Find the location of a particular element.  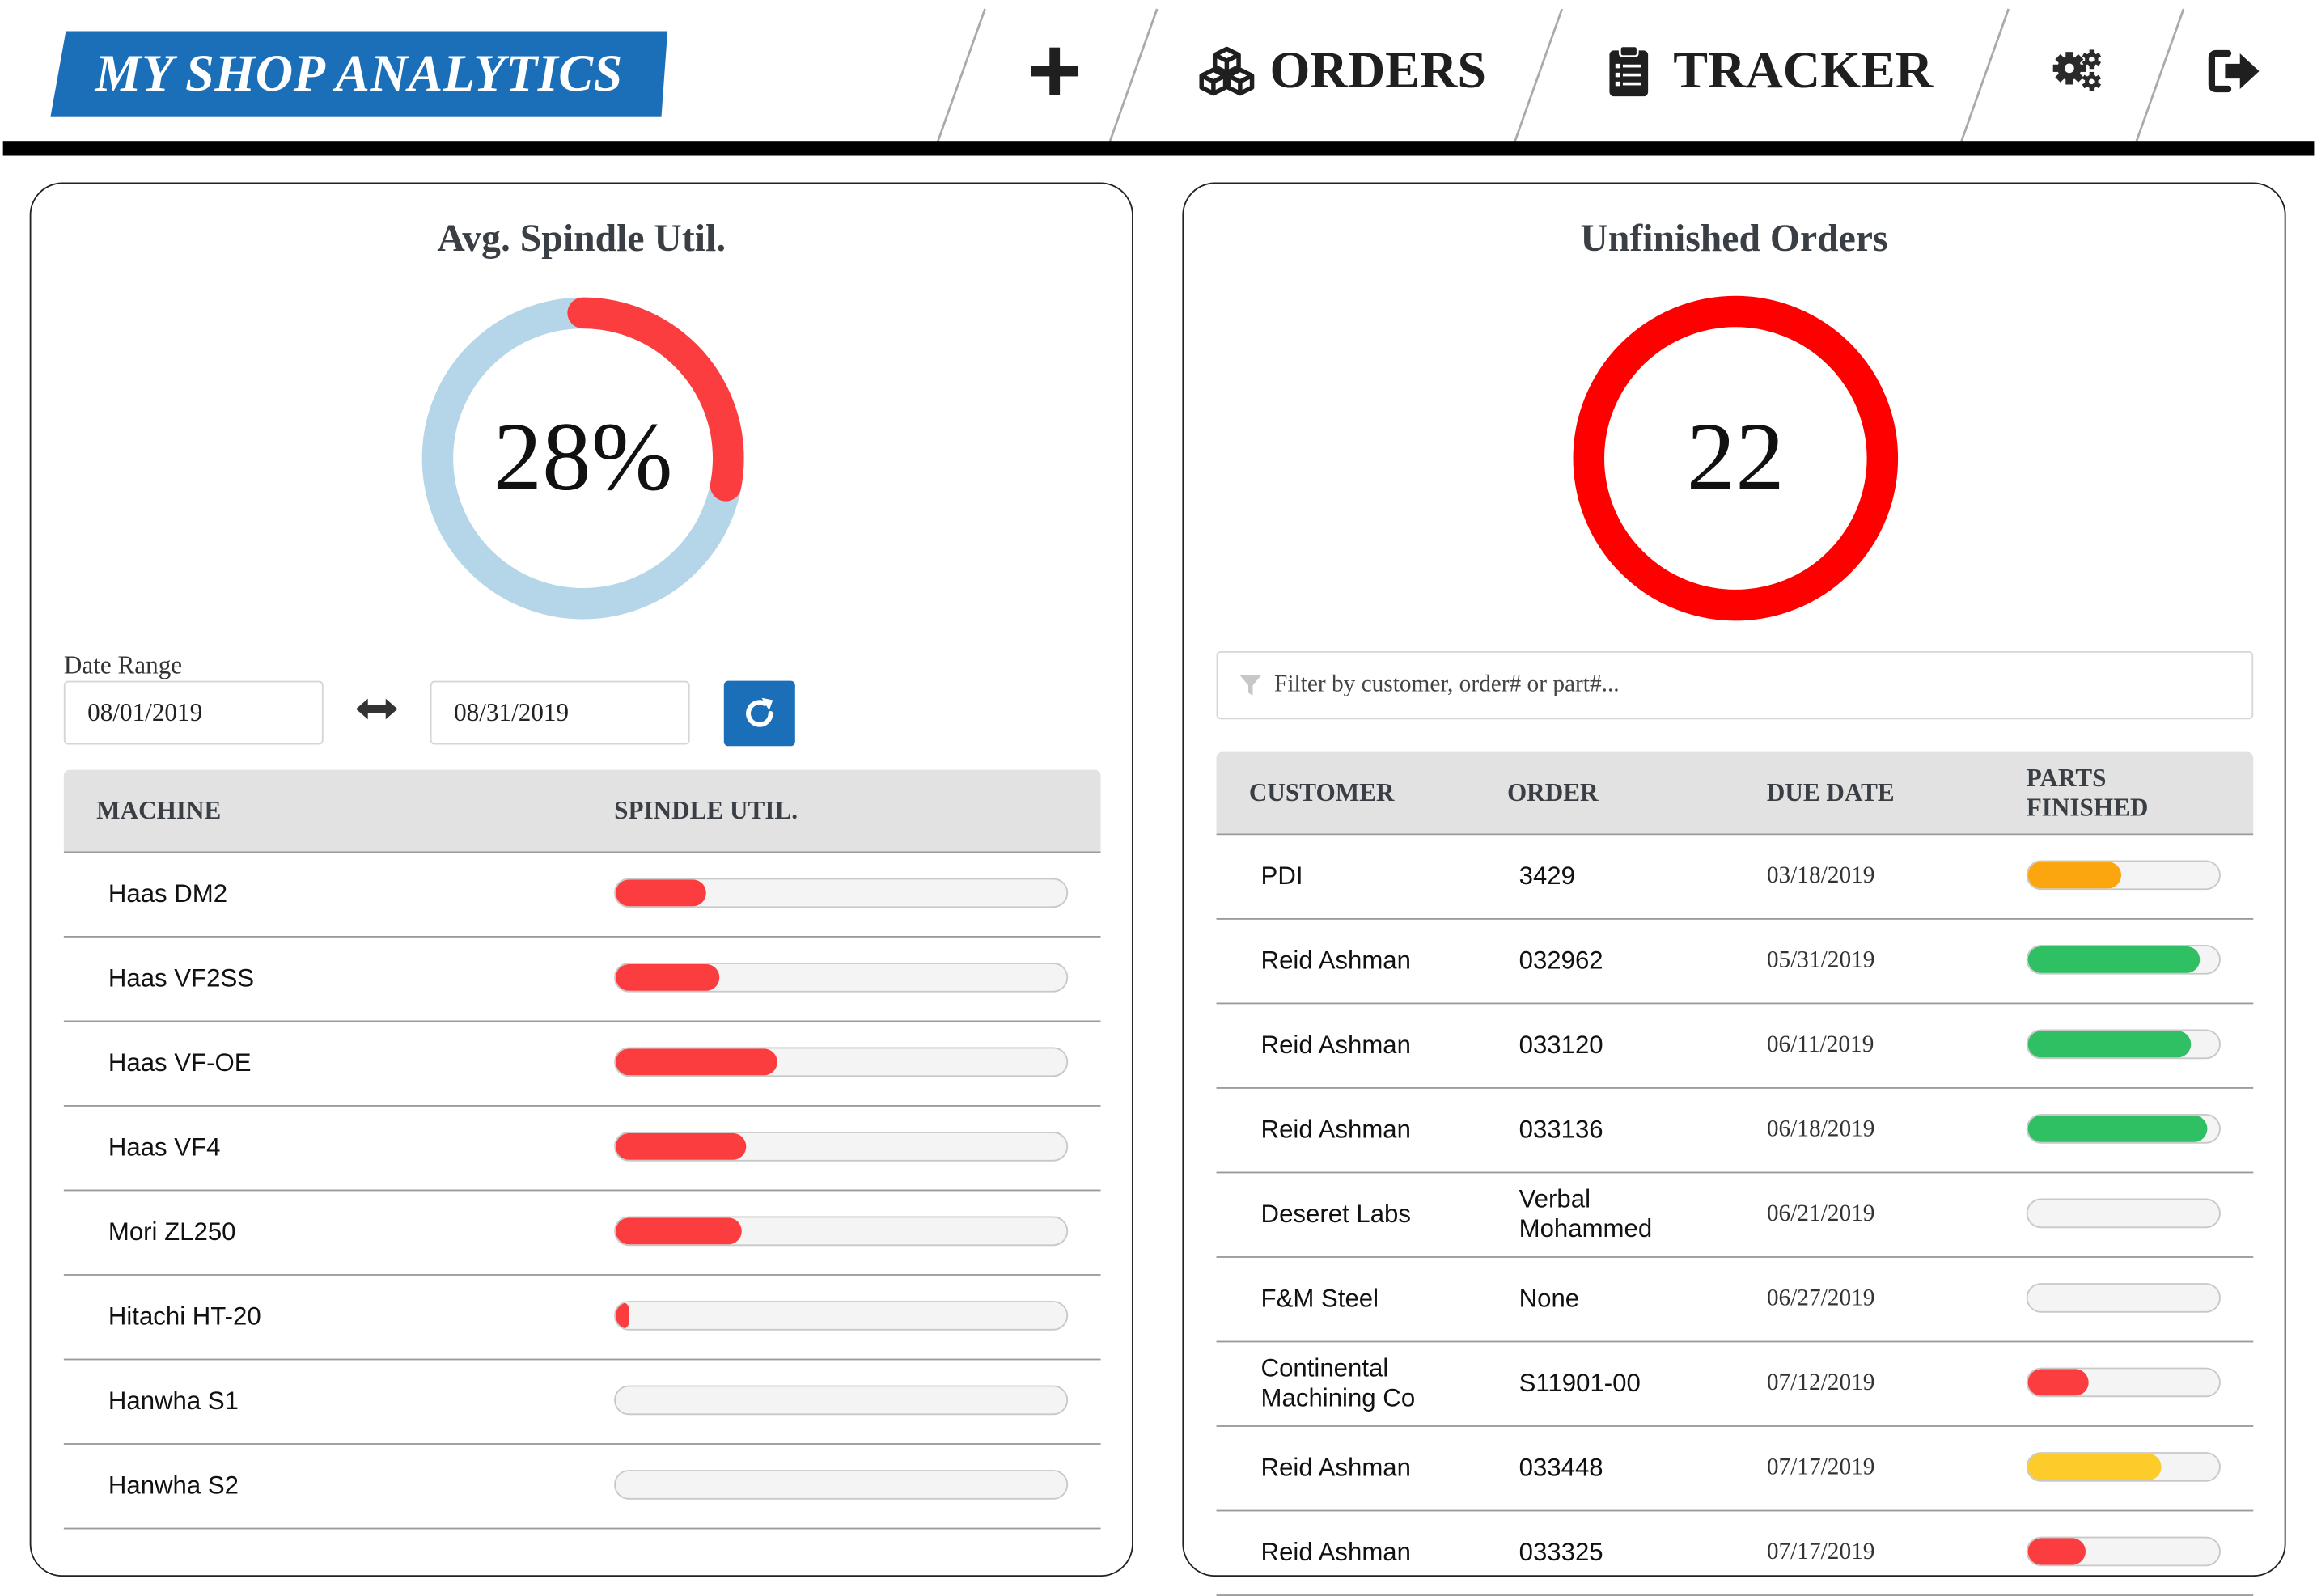

machine-name: Haas VF4 is located at coordinates (164, 1146).